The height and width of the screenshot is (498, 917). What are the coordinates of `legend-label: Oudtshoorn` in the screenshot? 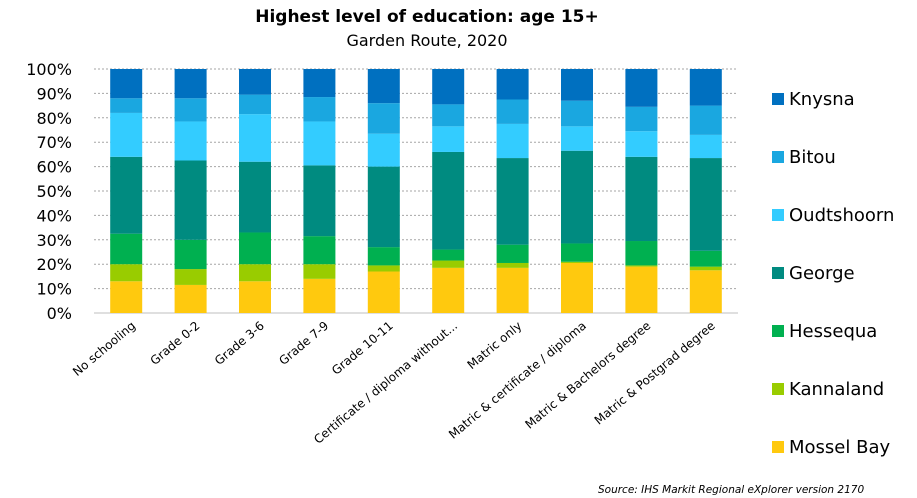 It's located at (841, 215).